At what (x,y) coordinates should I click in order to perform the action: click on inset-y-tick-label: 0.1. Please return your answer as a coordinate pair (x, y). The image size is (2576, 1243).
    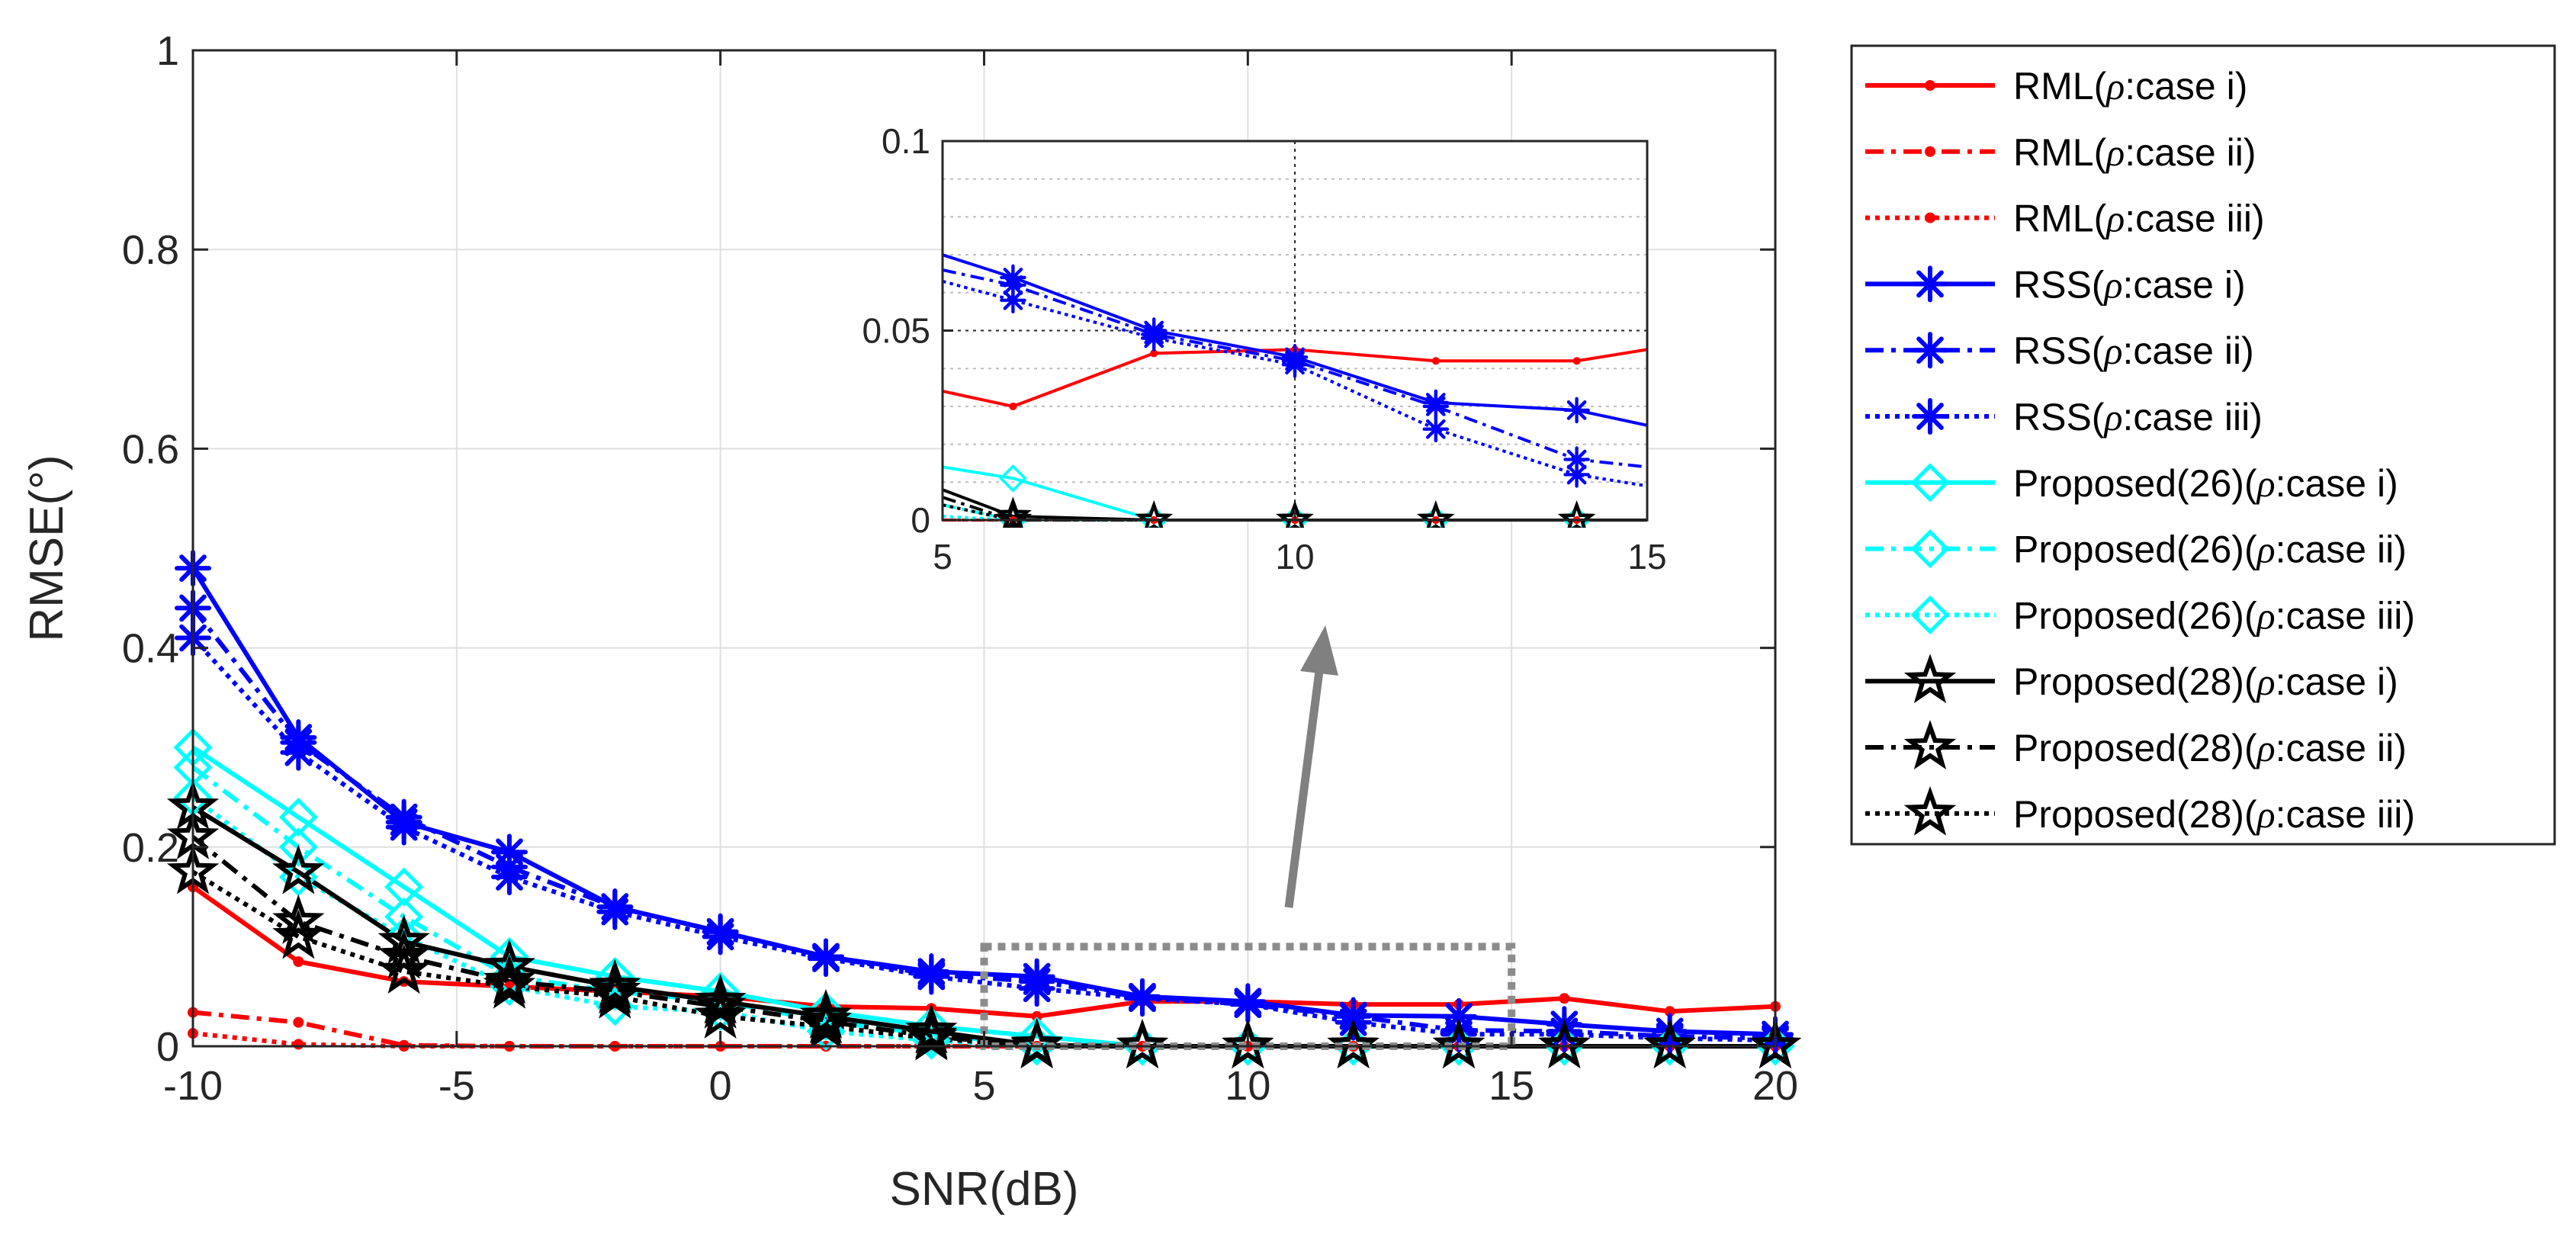
    Looking at the image, I should click on (906, 141).